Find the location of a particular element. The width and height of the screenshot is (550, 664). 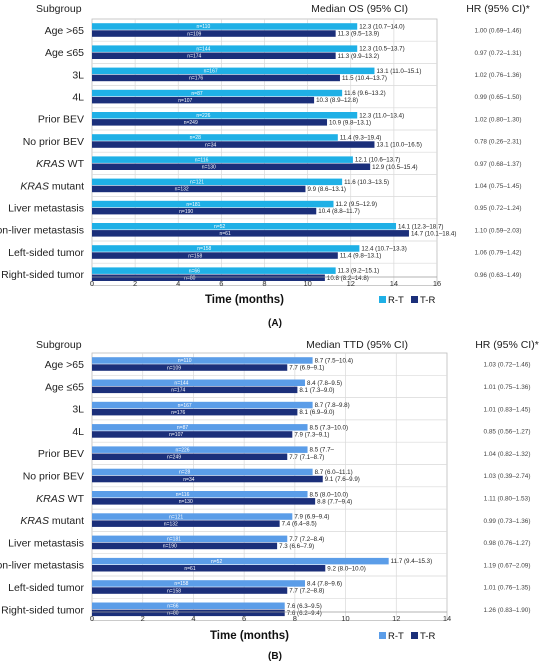

median-label-rt: 12.1 (10.6–13.7) is located at coordinates (377, 160).